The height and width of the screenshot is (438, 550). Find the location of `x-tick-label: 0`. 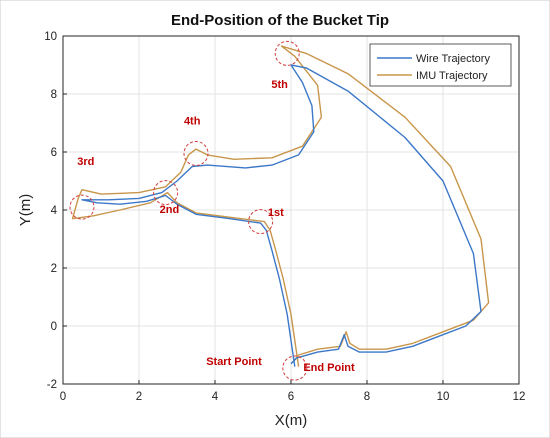

x-tick-label: 0 is located at coordinates (63, 397).